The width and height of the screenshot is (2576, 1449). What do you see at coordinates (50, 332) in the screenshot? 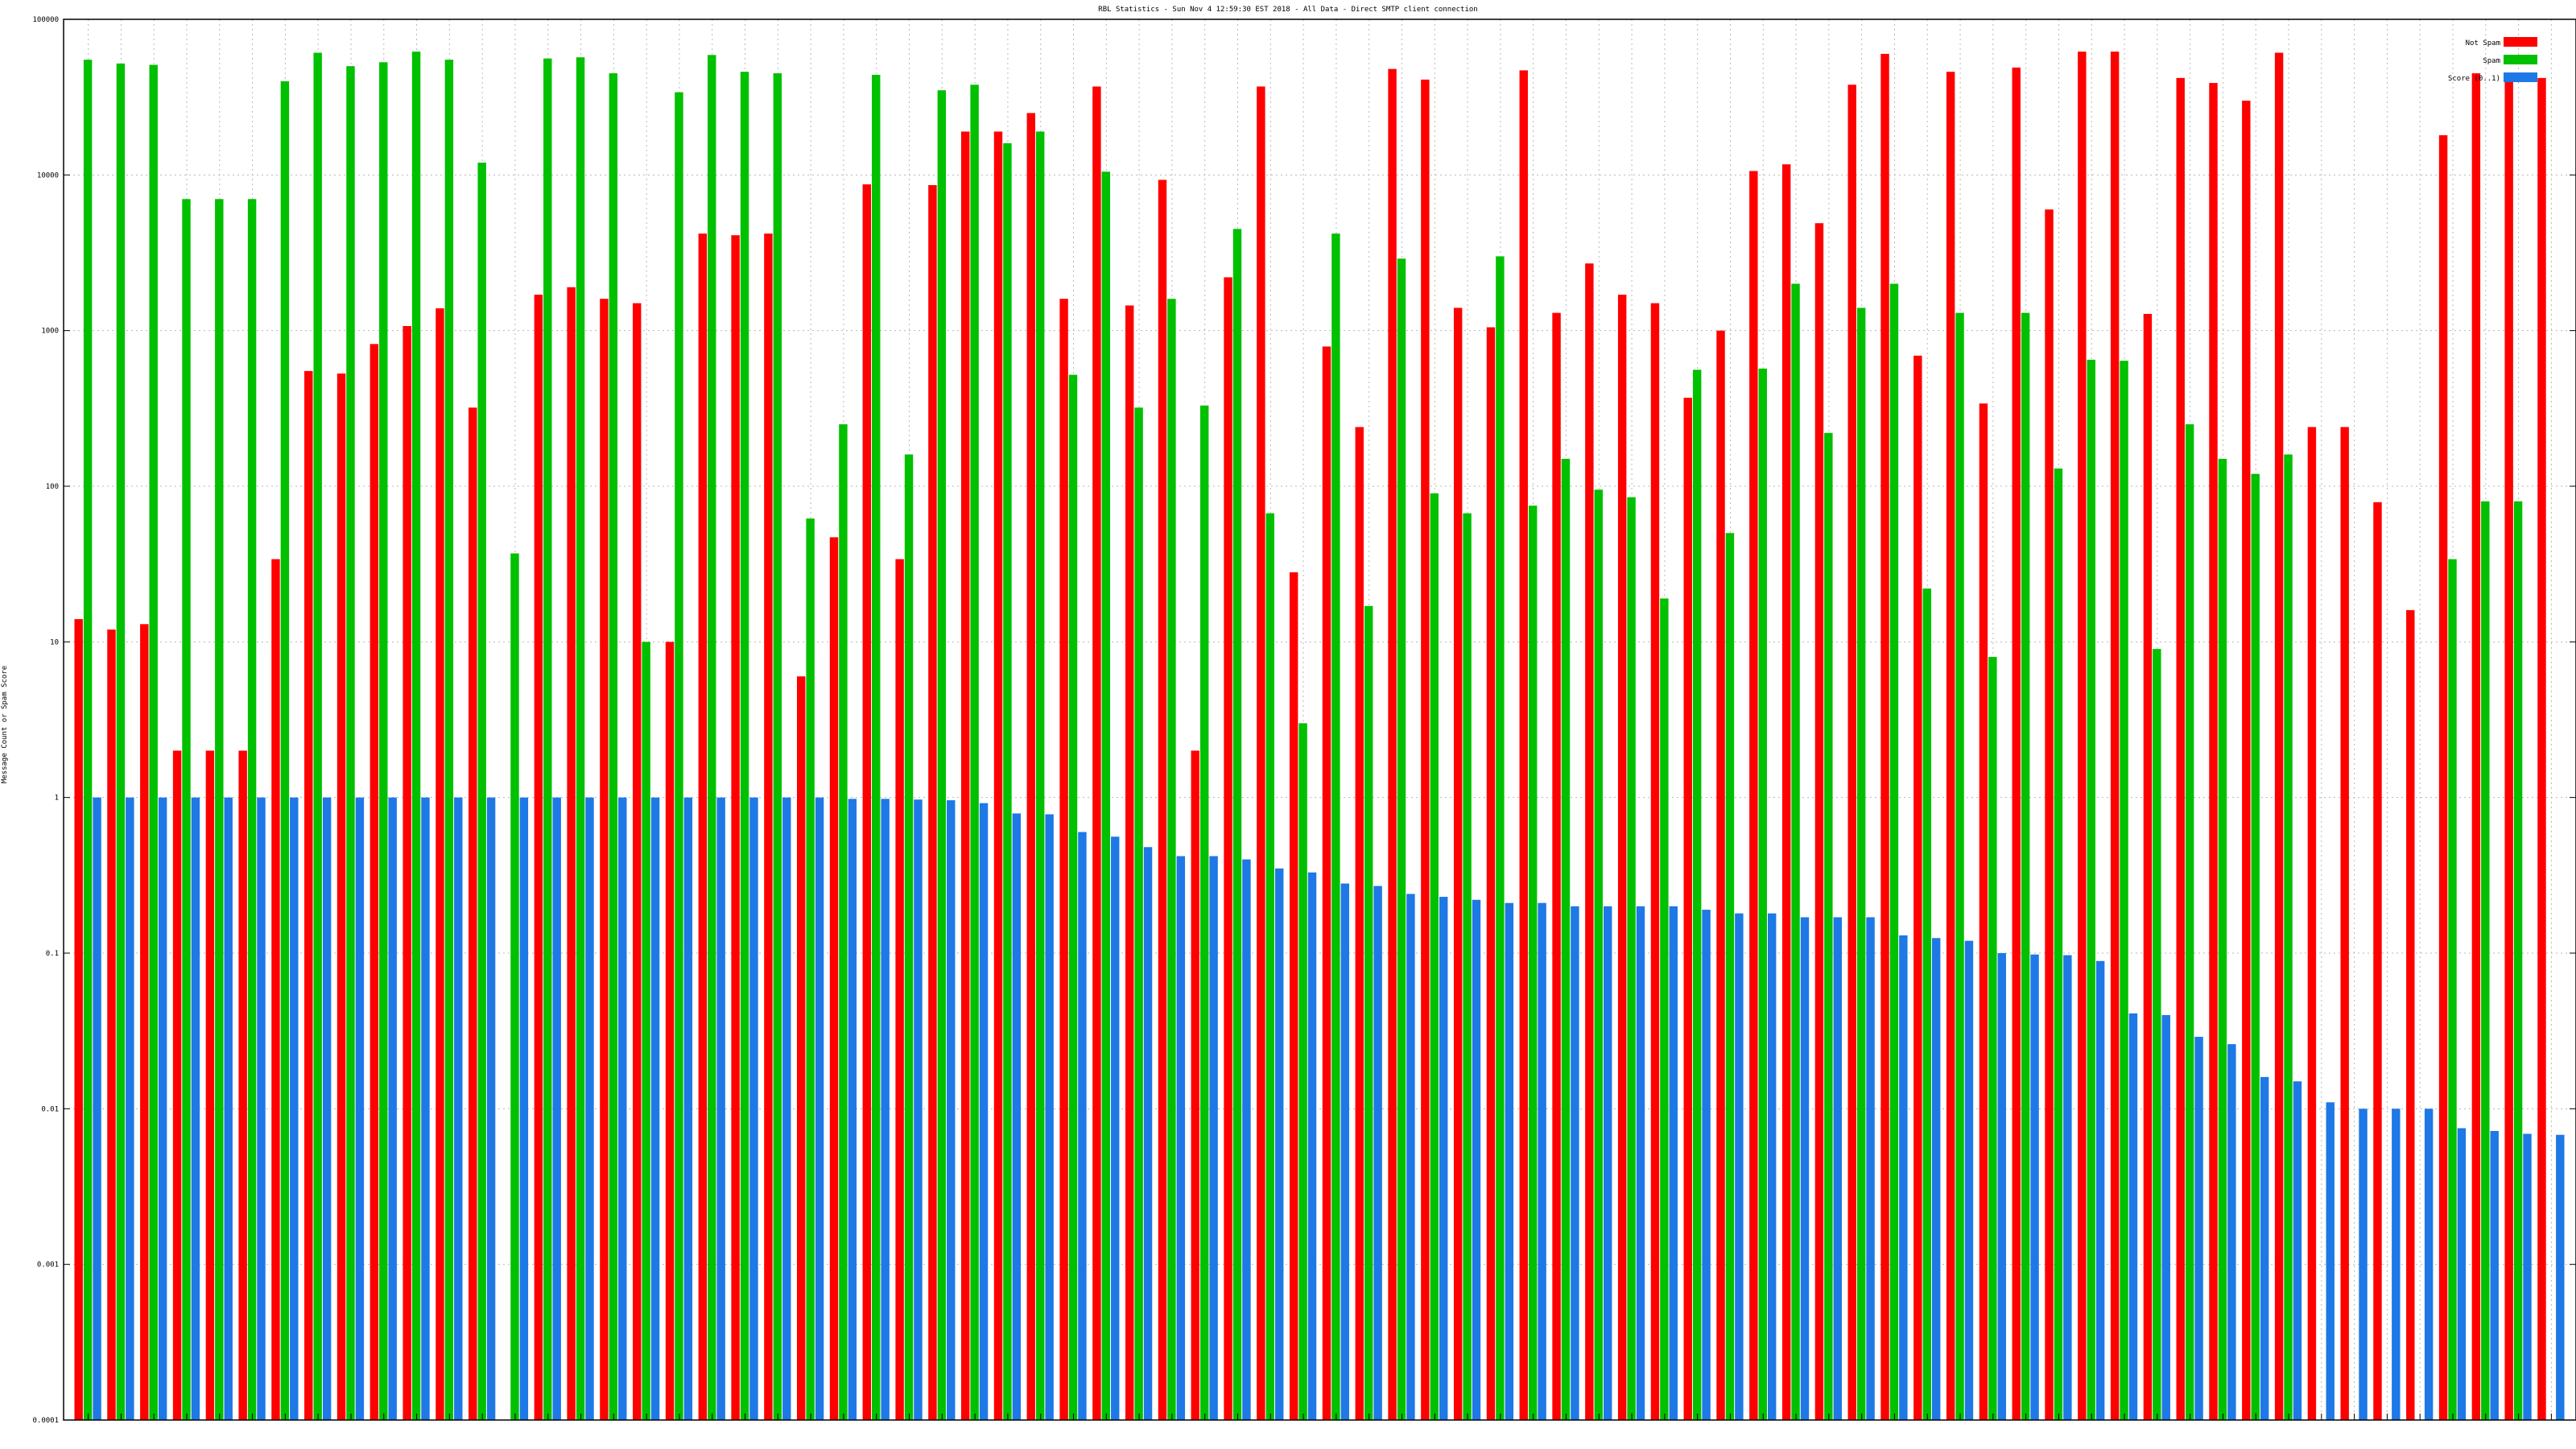
I see `y-tick-label: 1000` at bounding box center [50, 332].